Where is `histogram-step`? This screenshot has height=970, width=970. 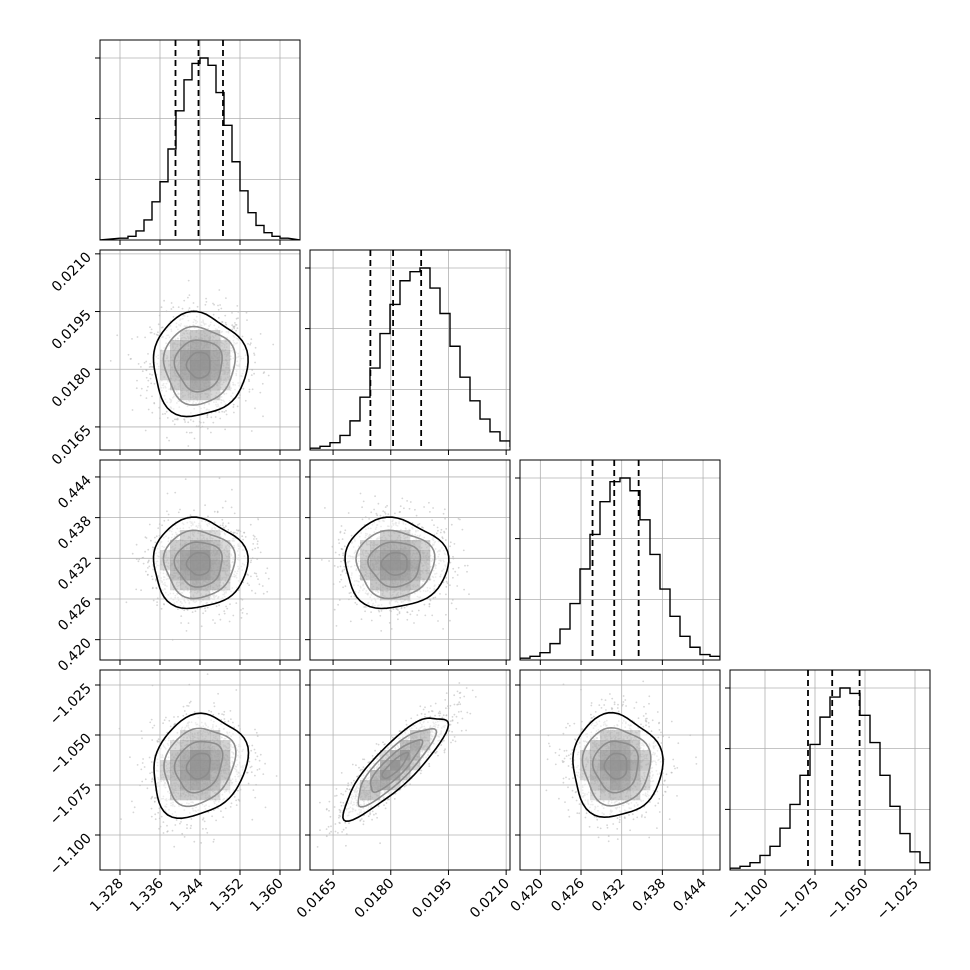 histogram-step is located at coordinates (410, 358).